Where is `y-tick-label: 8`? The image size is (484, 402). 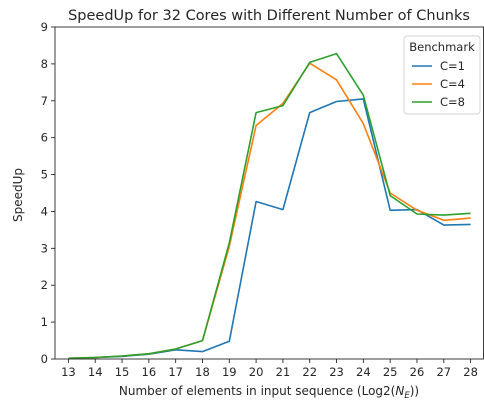
y-tick-label: 8 is located at coordinates (44, 64).